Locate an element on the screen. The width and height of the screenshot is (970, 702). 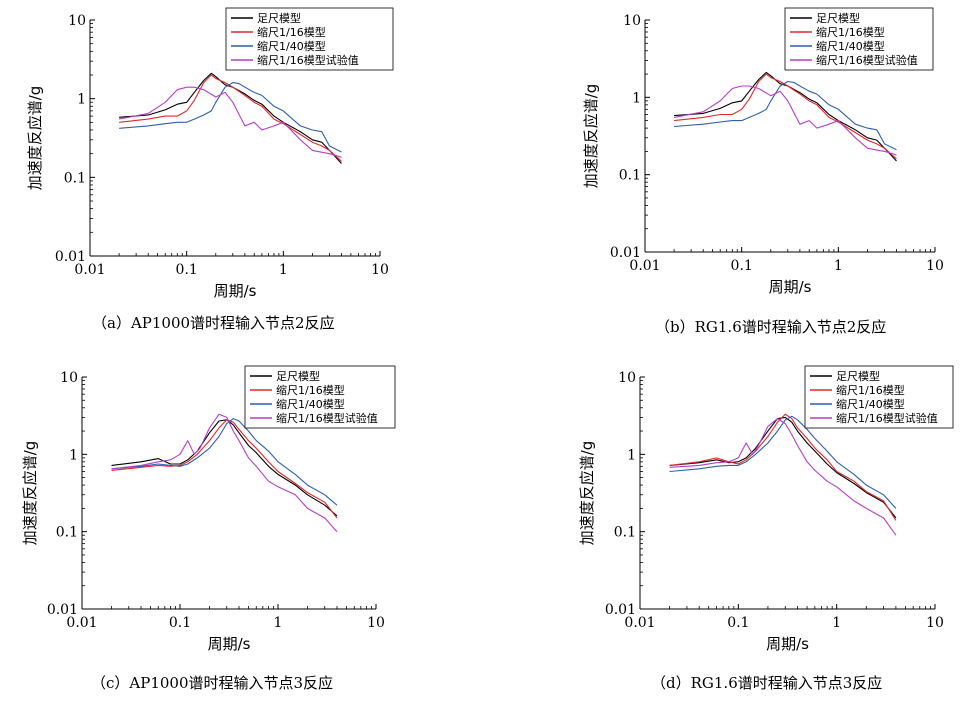
caption-a: （a）AP1000谱时程输入节点2反应 is located at coordinates (213, 323).